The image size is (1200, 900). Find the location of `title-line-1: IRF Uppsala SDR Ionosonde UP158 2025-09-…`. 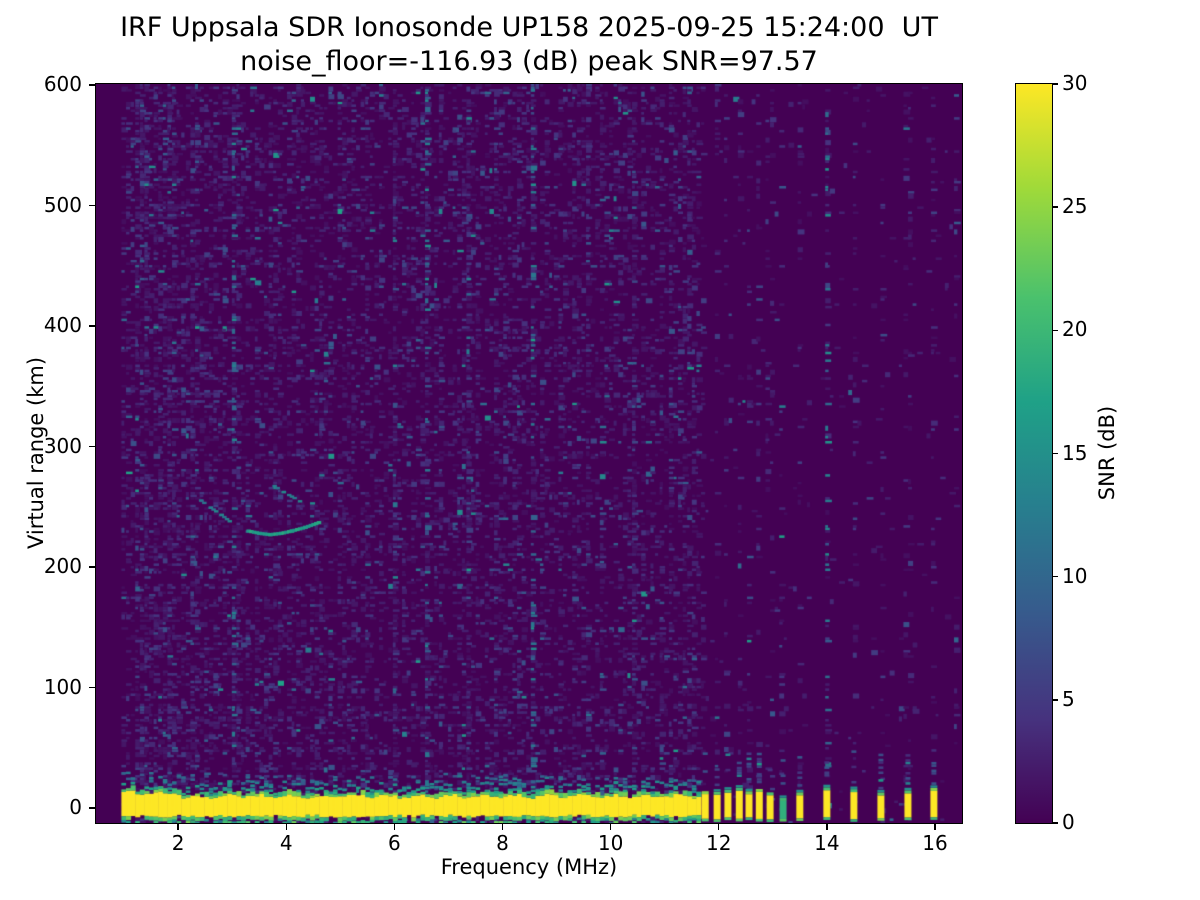

title-line-1: IRF Uppsala SDR Ionosonde UP158 2025-09-… is located at coordinates (529, 27).